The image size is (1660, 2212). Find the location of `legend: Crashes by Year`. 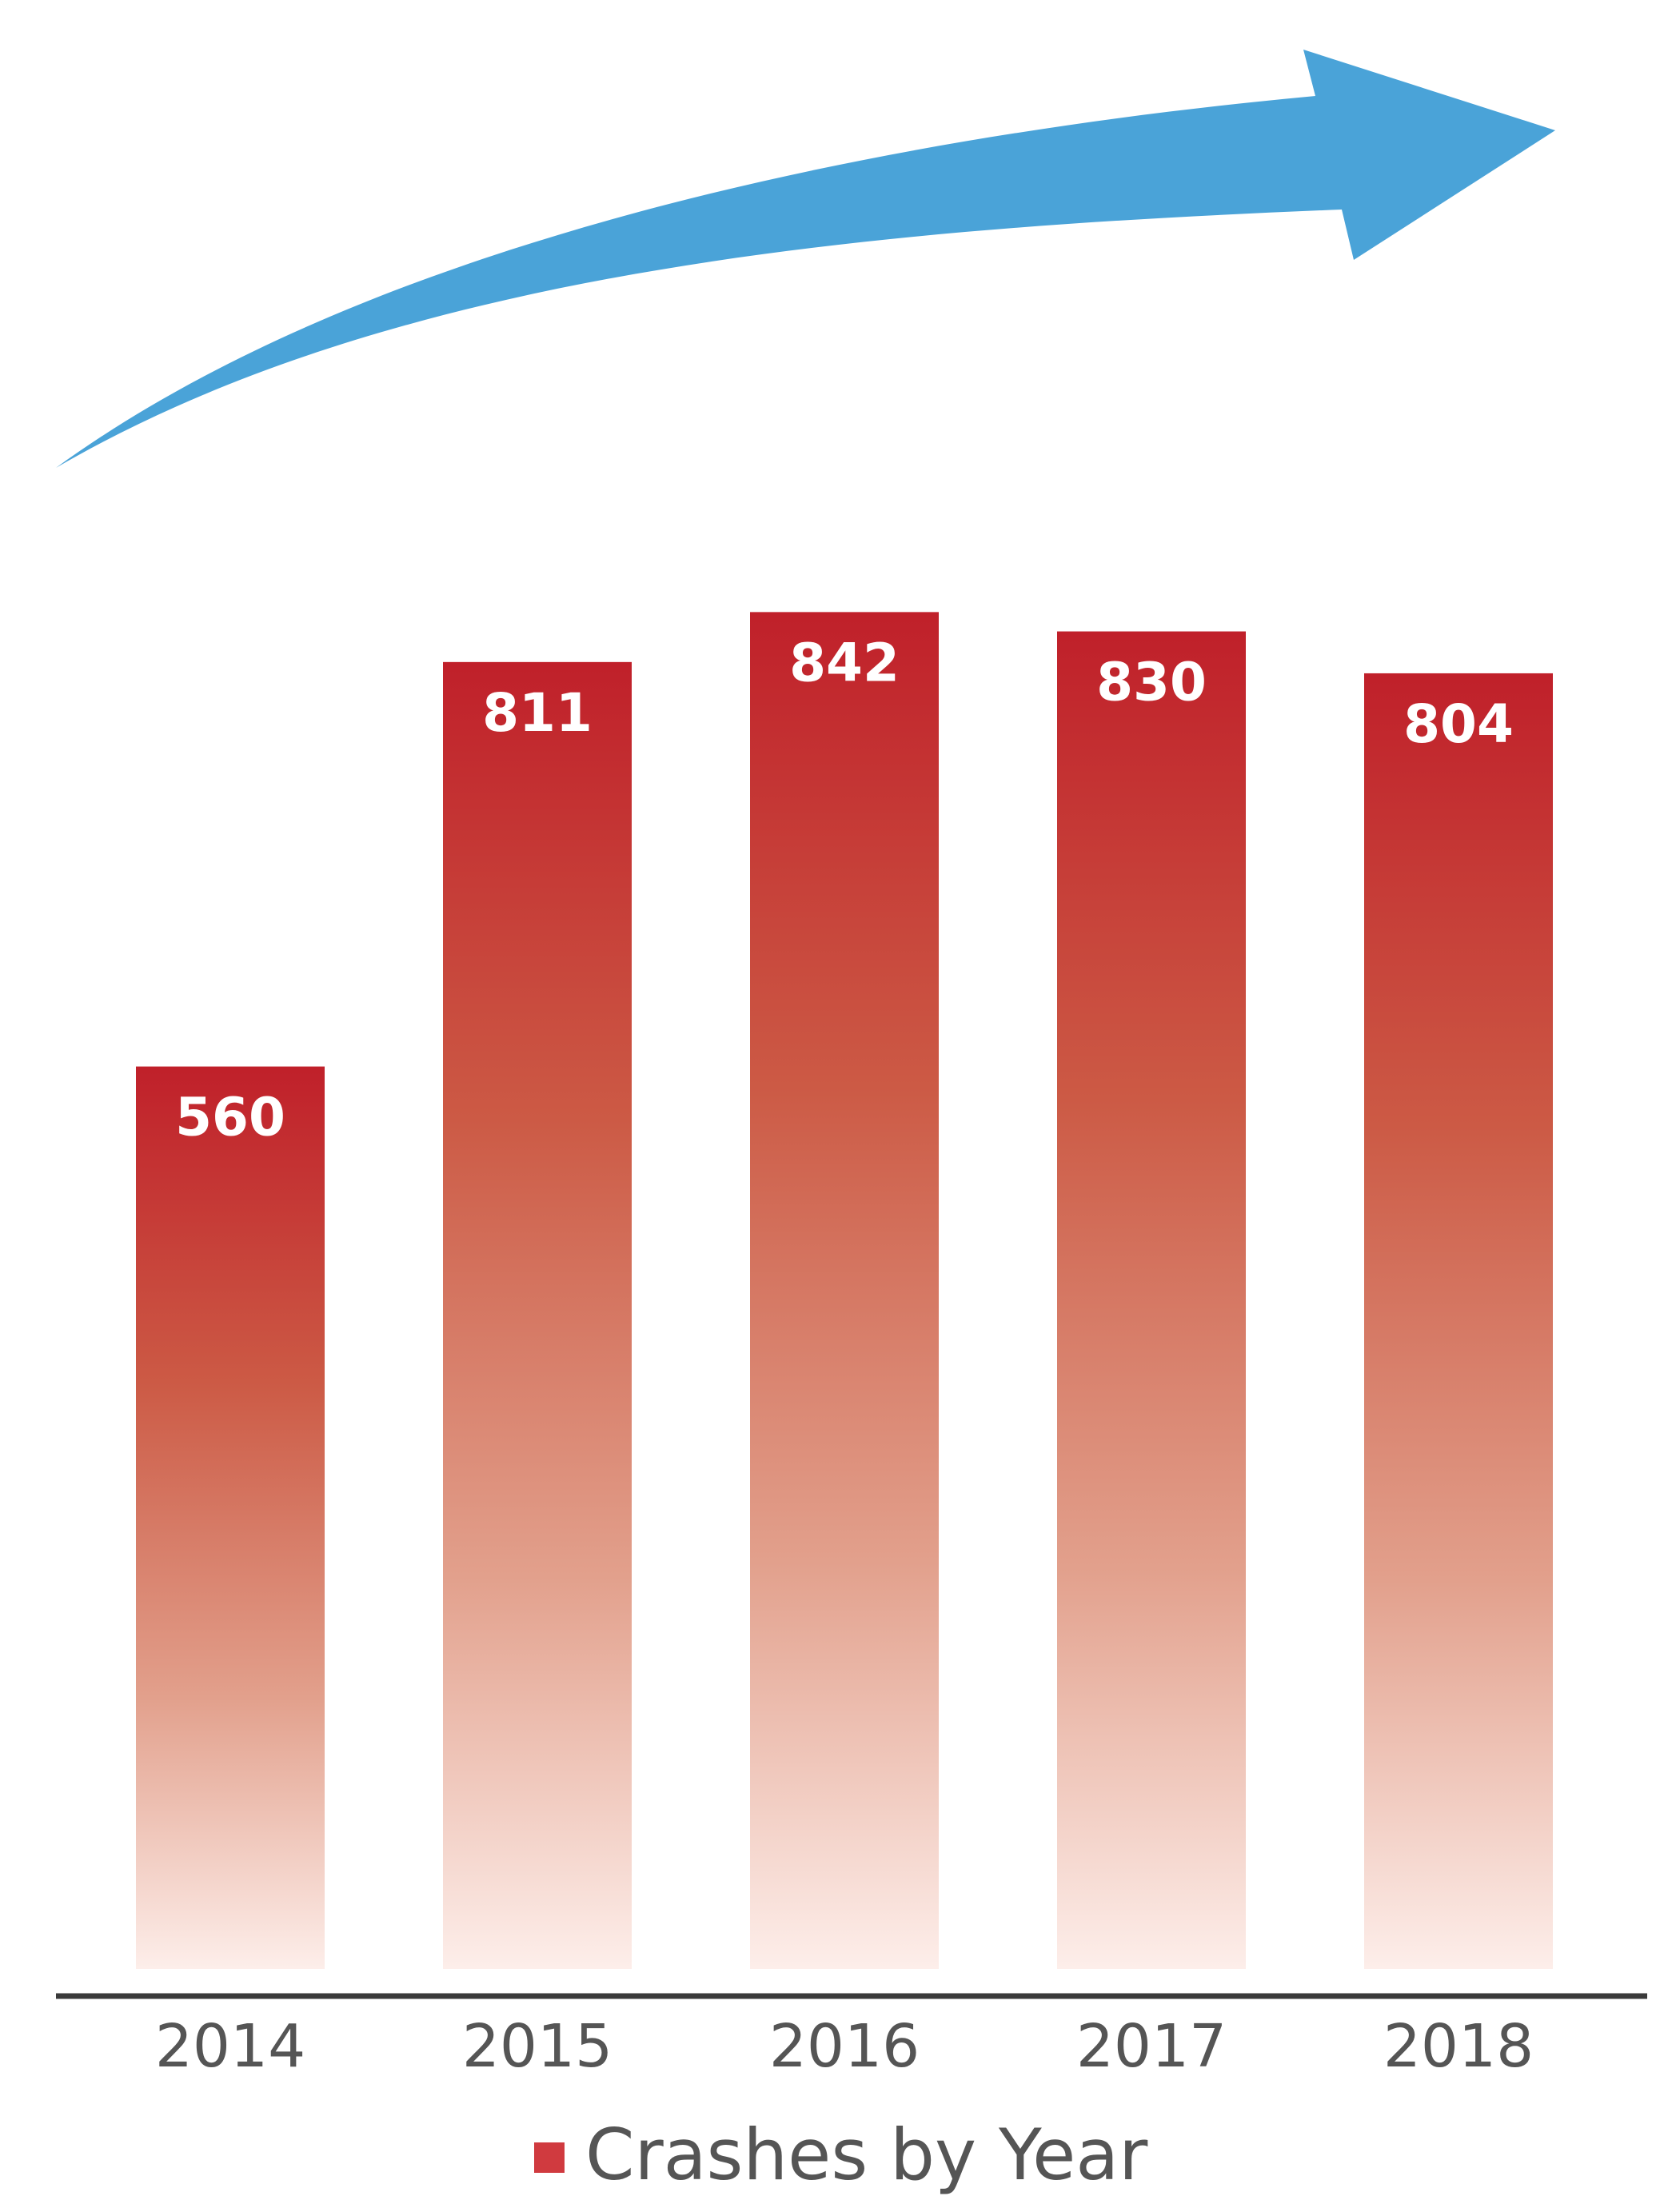

legend: Crashes by Year is located at coordinates (841, 2155).